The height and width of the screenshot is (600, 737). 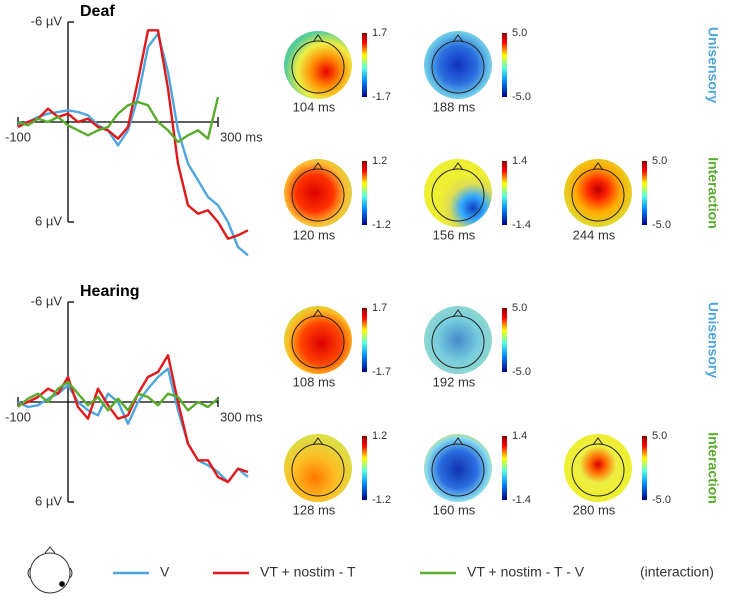 I want to click on legend-label: VT + nostim - T, so click(x=308, y=572).